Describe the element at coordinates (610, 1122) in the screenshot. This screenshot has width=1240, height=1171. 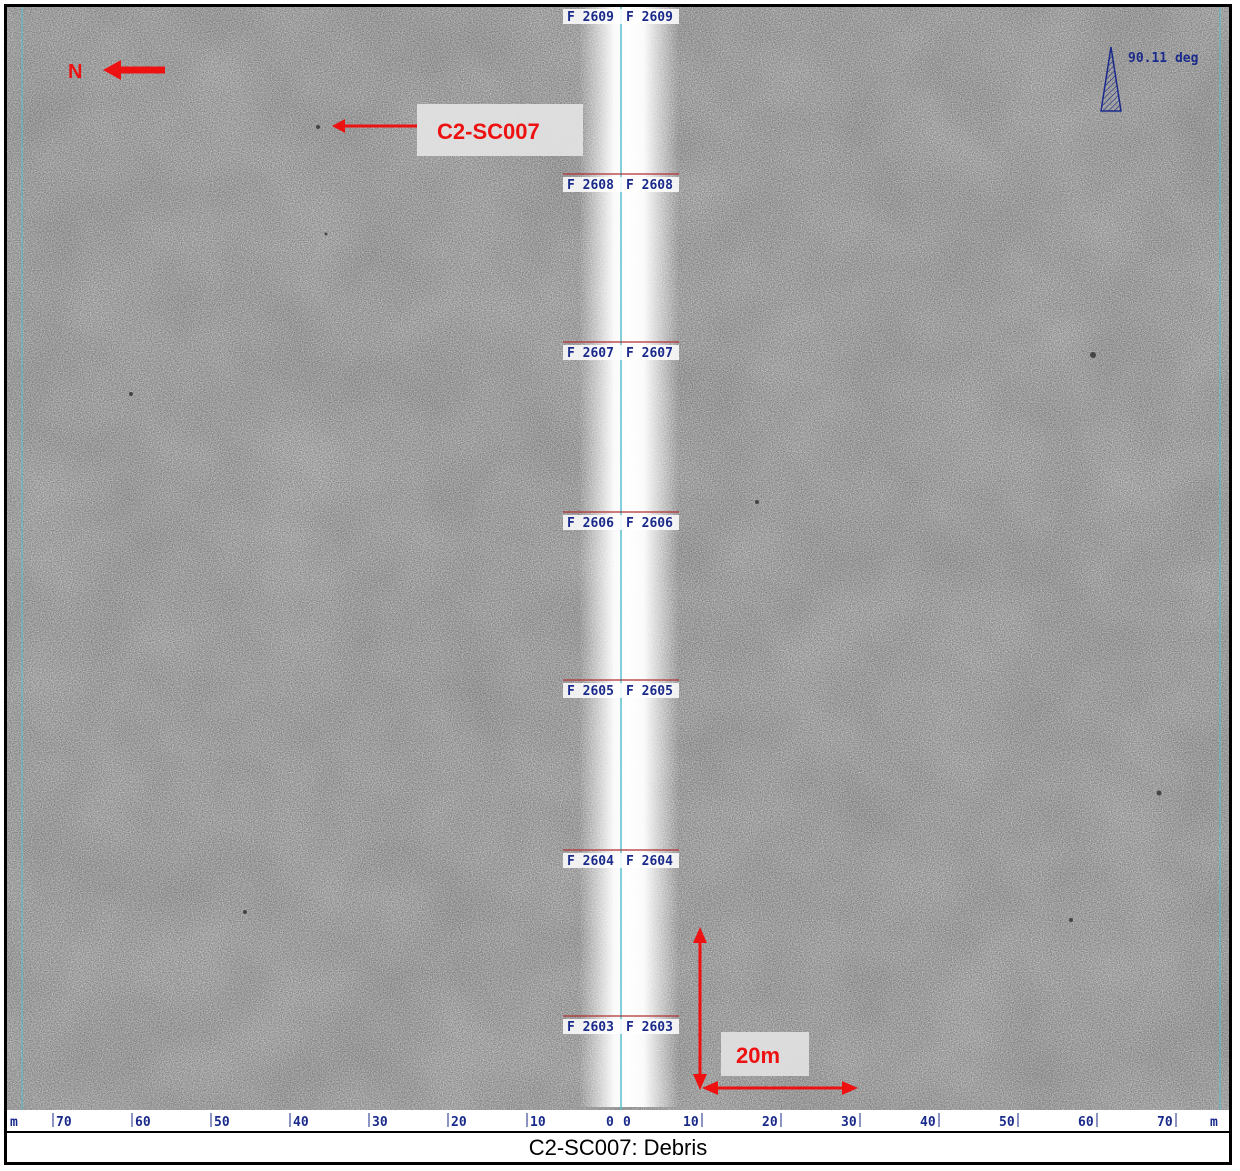
I see `scale-tick-label-left: 0` at that location.